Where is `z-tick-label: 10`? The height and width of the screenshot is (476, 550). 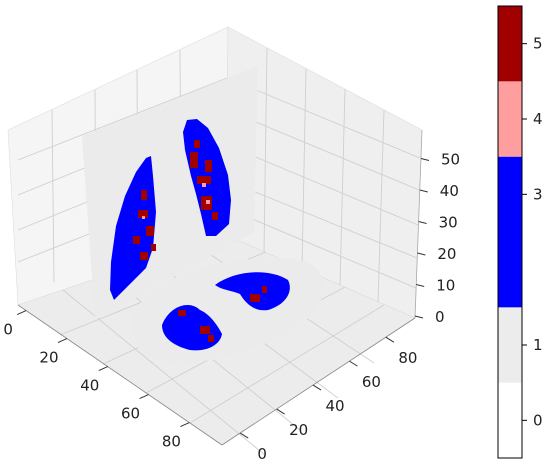 z-tick-label: 10 is located at coordinates (445, 286).